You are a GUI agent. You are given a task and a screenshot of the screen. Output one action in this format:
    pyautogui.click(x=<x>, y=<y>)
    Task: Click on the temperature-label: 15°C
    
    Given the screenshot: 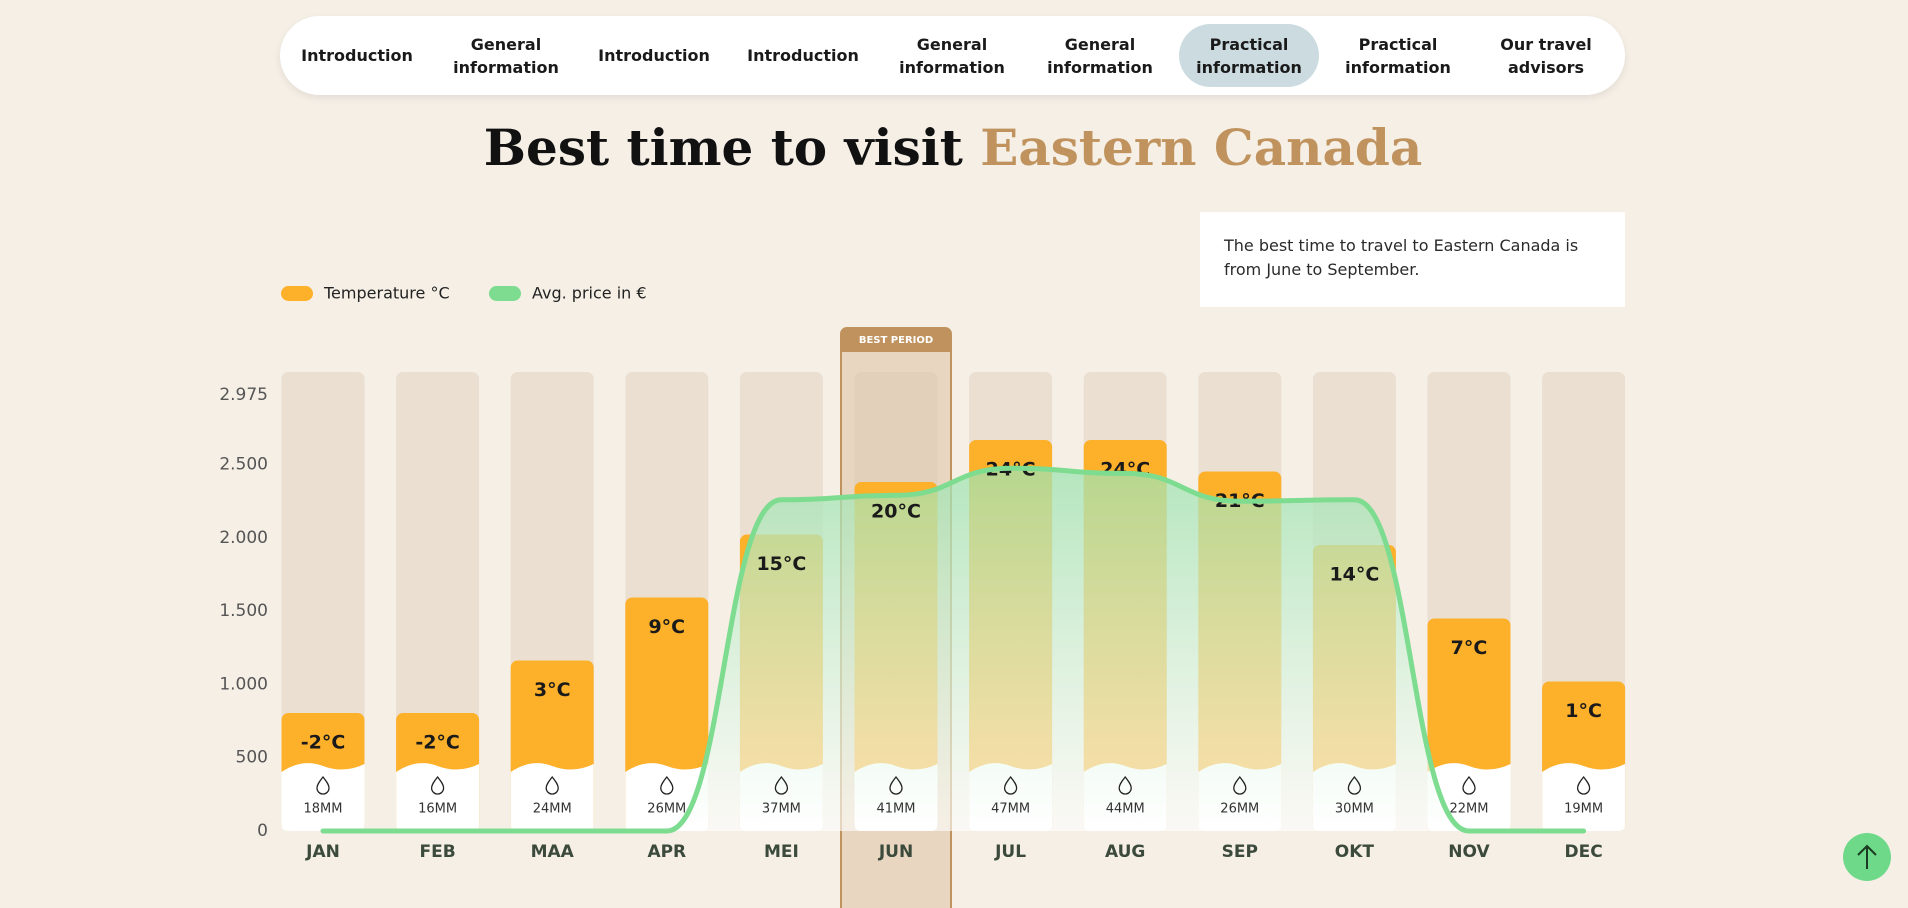 What is the action you would take?
    pyautogui.click(x=781, y=564)
    